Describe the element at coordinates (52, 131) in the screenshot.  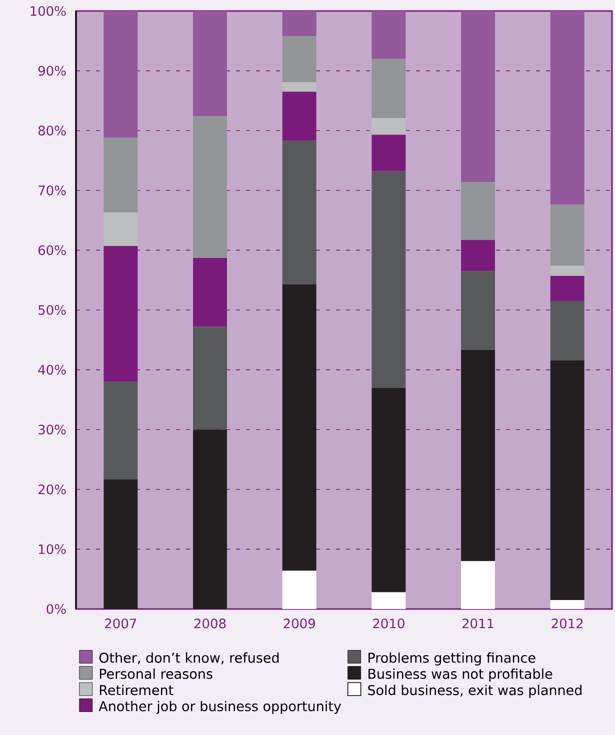
I see `y-tick-label: 80%` at that location.